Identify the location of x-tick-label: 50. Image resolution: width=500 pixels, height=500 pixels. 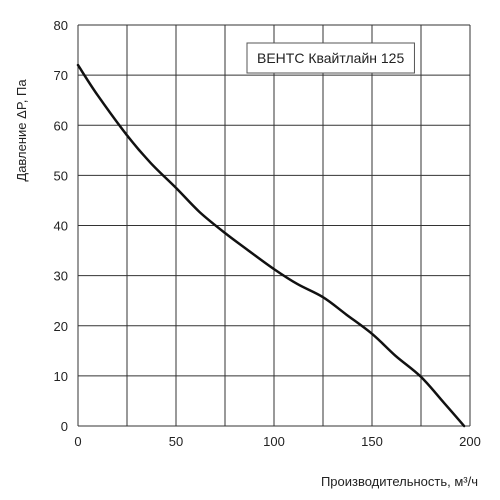
(176, 441).